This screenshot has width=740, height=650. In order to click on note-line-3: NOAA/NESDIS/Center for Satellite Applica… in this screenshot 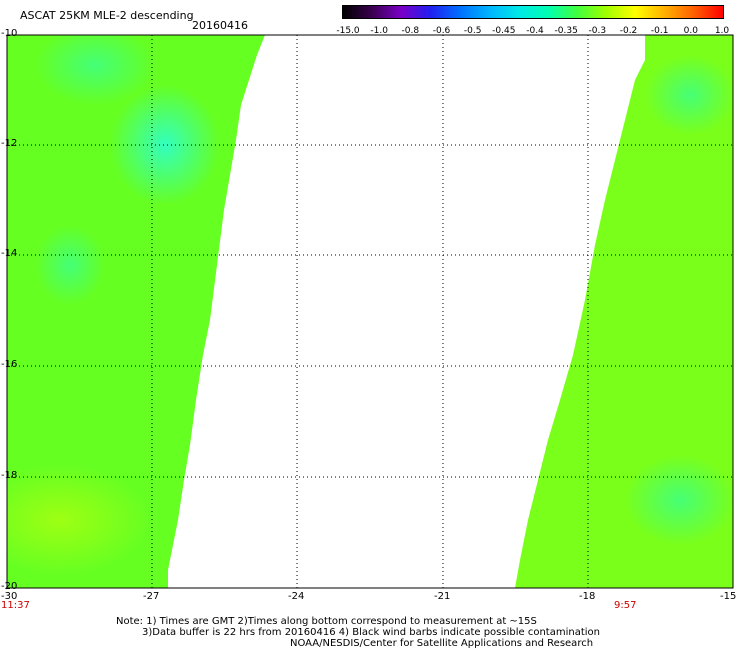, I will do `click(442, 643)`.